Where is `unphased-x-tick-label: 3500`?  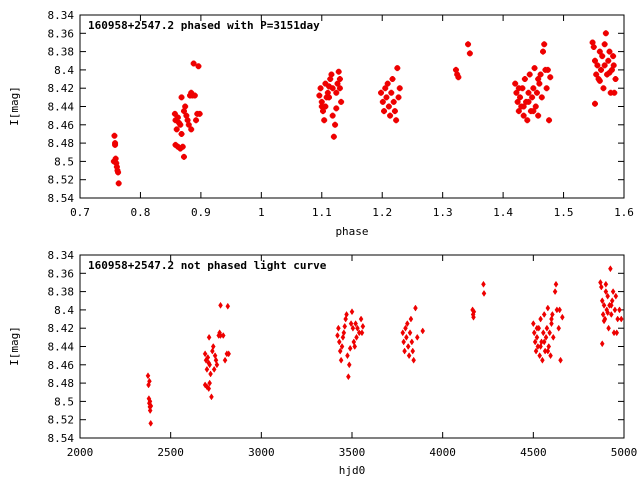 unphased-x-tick-label: 3500 is located at coordinates (352, 452).